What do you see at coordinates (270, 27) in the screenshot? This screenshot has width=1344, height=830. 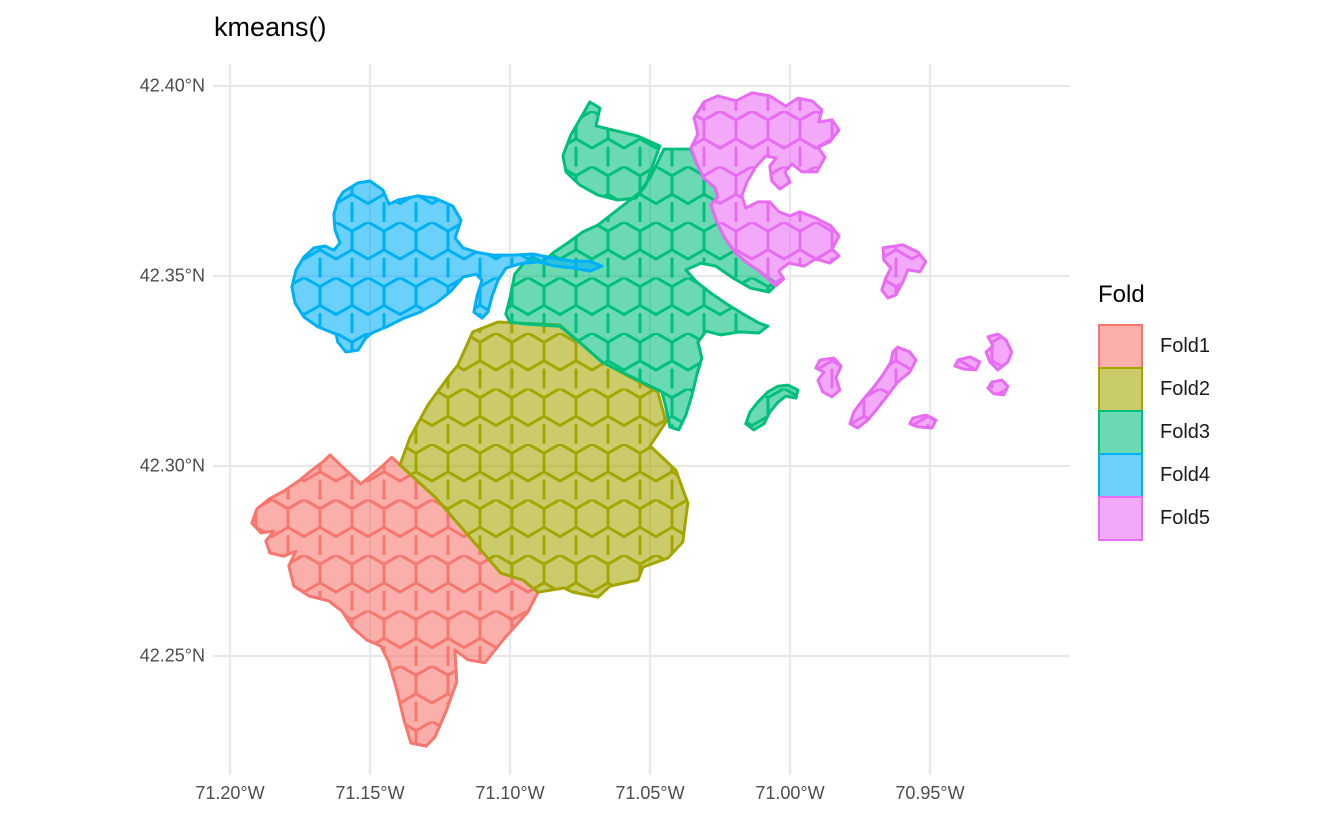 I see `plot-title: kmeans()` at bounding box center [270, 27].